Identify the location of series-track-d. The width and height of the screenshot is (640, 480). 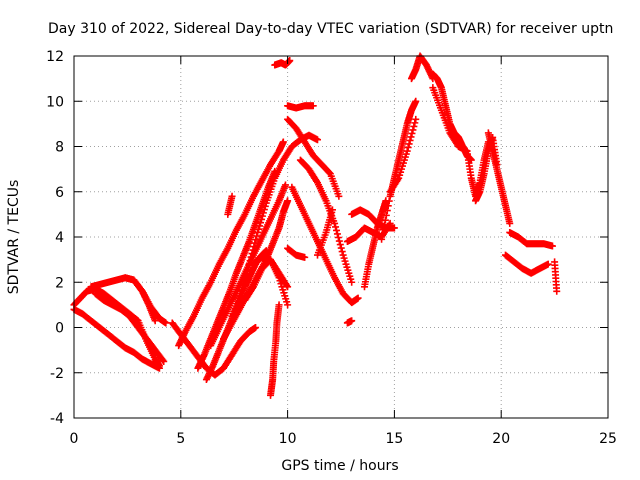
(129, 327).